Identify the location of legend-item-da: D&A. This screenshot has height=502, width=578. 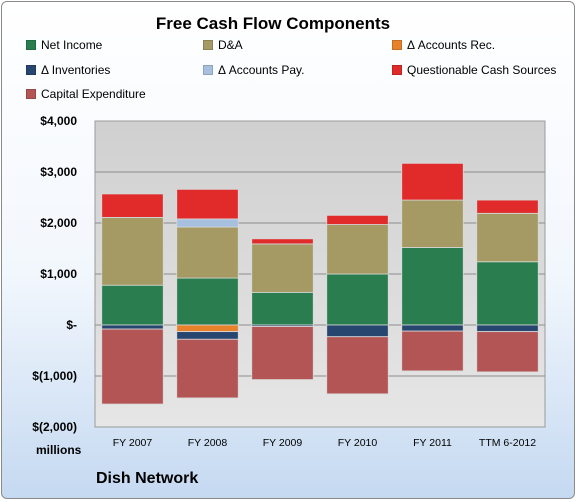
(223, 45).